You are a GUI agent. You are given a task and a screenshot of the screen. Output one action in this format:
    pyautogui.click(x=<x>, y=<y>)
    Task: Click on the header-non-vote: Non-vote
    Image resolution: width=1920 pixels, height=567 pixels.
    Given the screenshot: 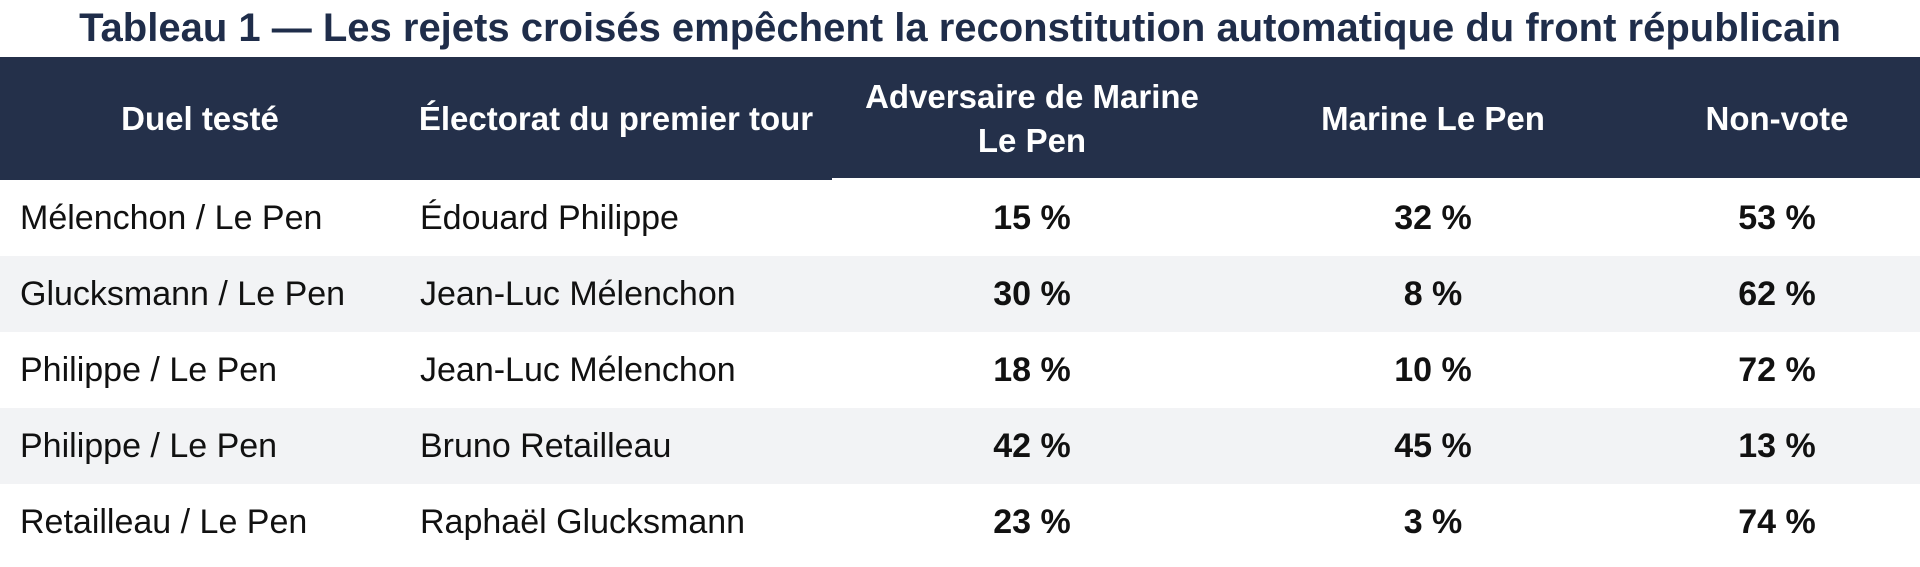 What is the action you would take?
    pyautogui.click(x=1777, y=118)
    